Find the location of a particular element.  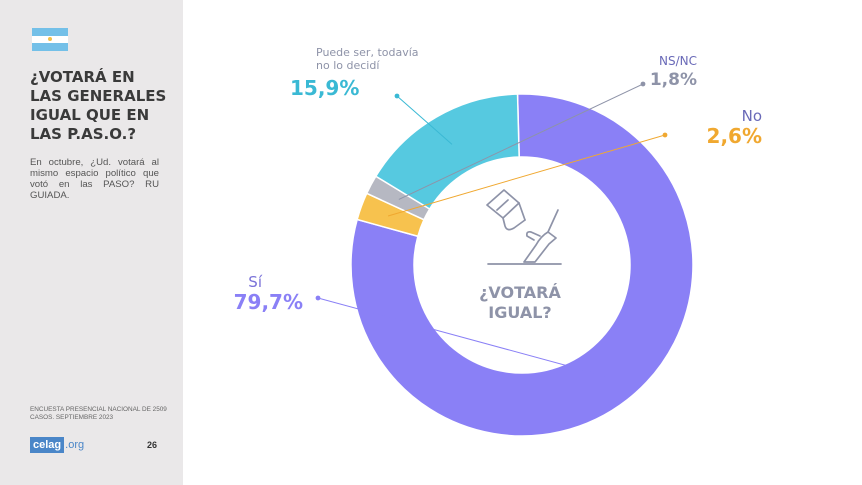

logo-suffix: .org is located at coordinates (75, 445).